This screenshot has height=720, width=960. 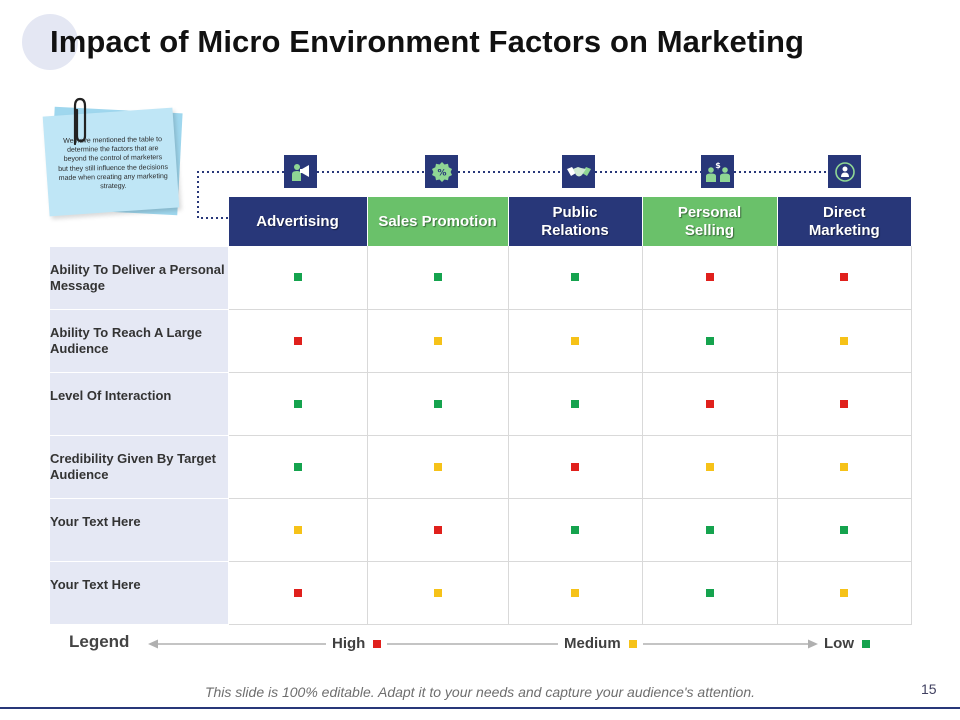 What do you see at coordinates (50, 42) in the screenshot?
I see `title-accent-circle` at bounding box center [50, 42].